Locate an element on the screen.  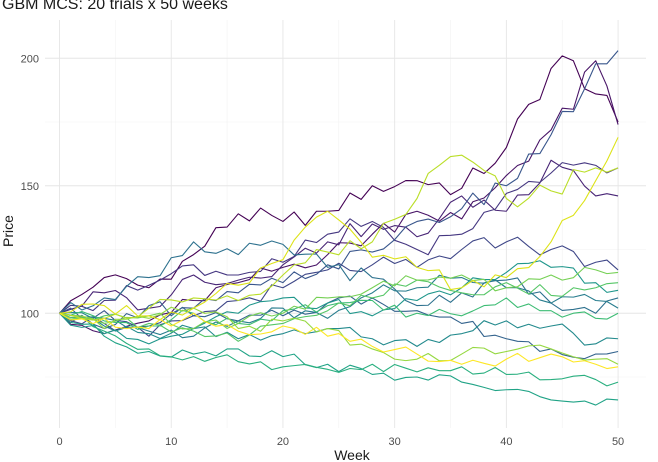
x-tick-label: 30 is located at coordinates (395, 442).